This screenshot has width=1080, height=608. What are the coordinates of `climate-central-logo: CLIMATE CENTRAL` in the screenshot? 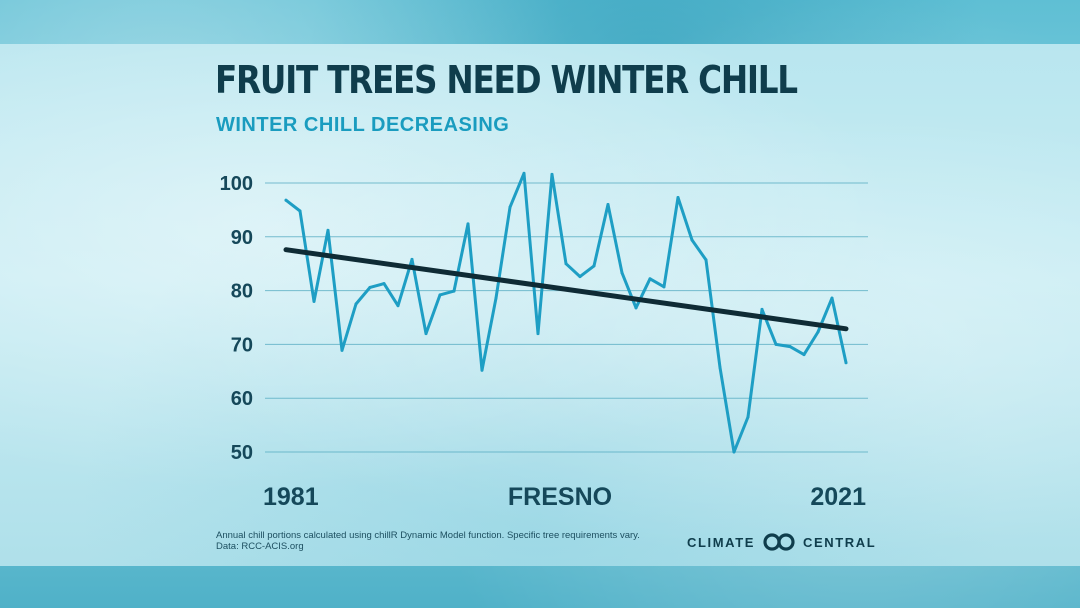 It's located at (781, 542).